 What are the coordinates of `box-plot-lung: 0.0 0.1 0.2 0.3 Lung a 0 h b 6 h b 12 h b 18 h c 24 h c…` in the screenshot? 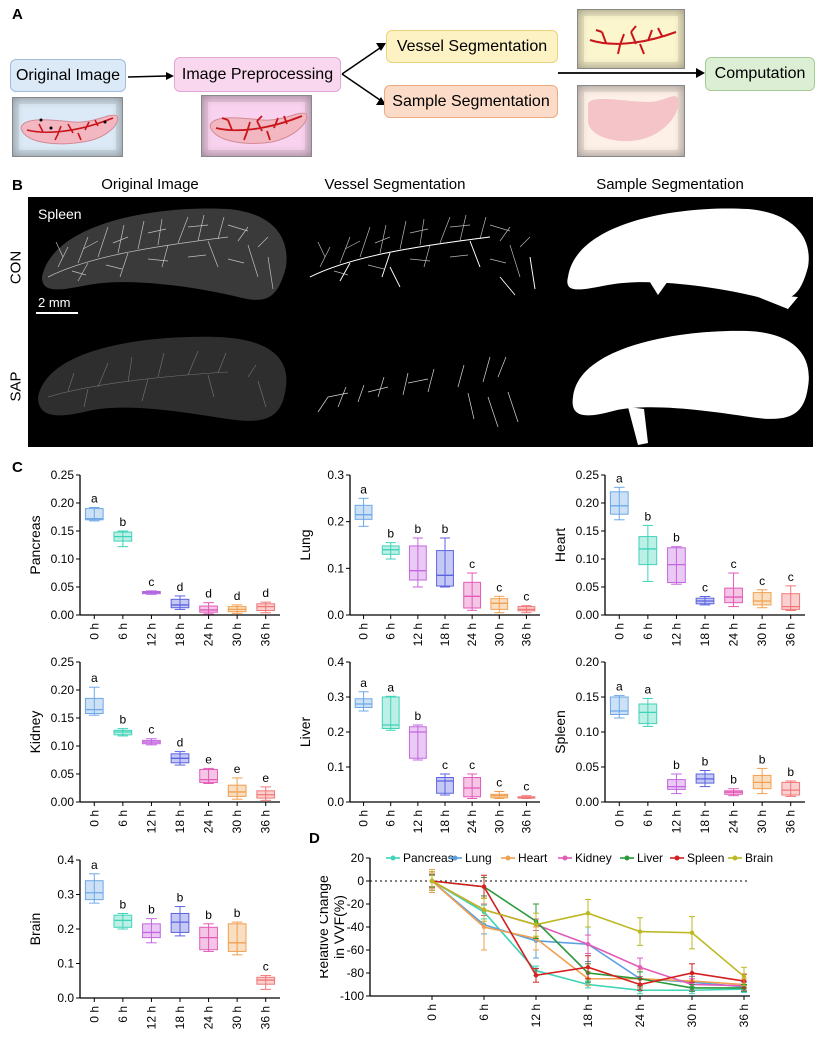 It's located at (418, 557).